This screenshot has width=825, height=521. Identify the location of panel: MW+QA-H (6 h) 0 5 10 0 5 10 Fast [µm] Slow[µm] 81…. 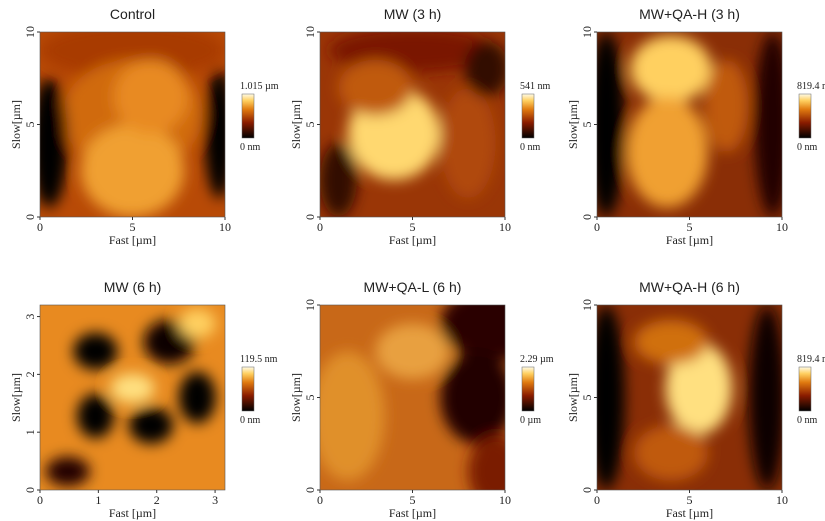
(695, 399).